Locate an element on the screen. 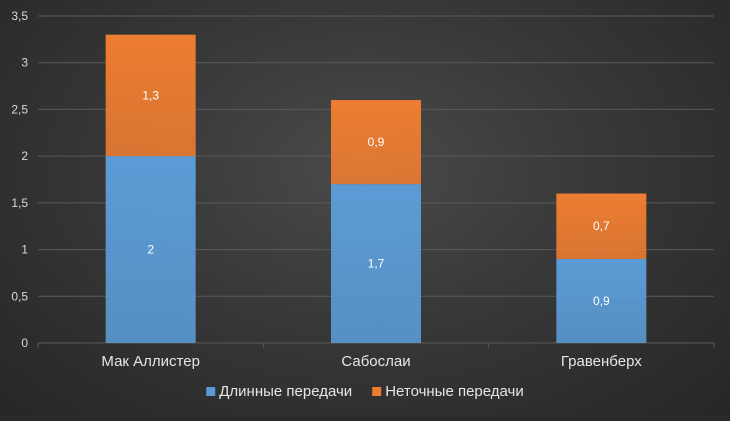 The image size is (730, 421). data-label: 2 is located at coordinates (150, 250).